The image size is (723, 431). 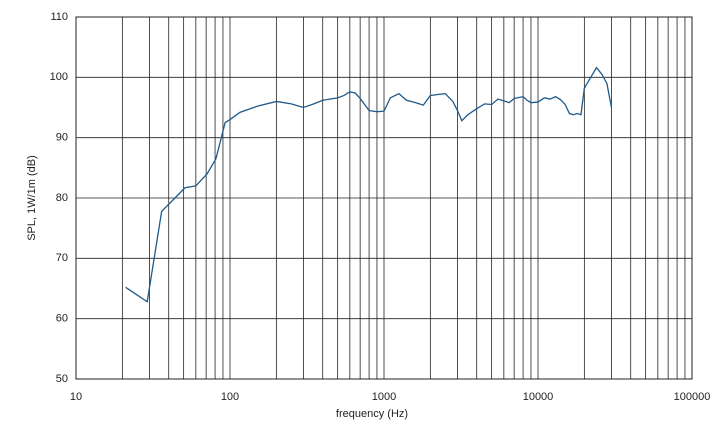 What do you see at coordinates (230, 397) in the screenshot?
I see `x-tick-label: 100` at bounding box center [230, 397].